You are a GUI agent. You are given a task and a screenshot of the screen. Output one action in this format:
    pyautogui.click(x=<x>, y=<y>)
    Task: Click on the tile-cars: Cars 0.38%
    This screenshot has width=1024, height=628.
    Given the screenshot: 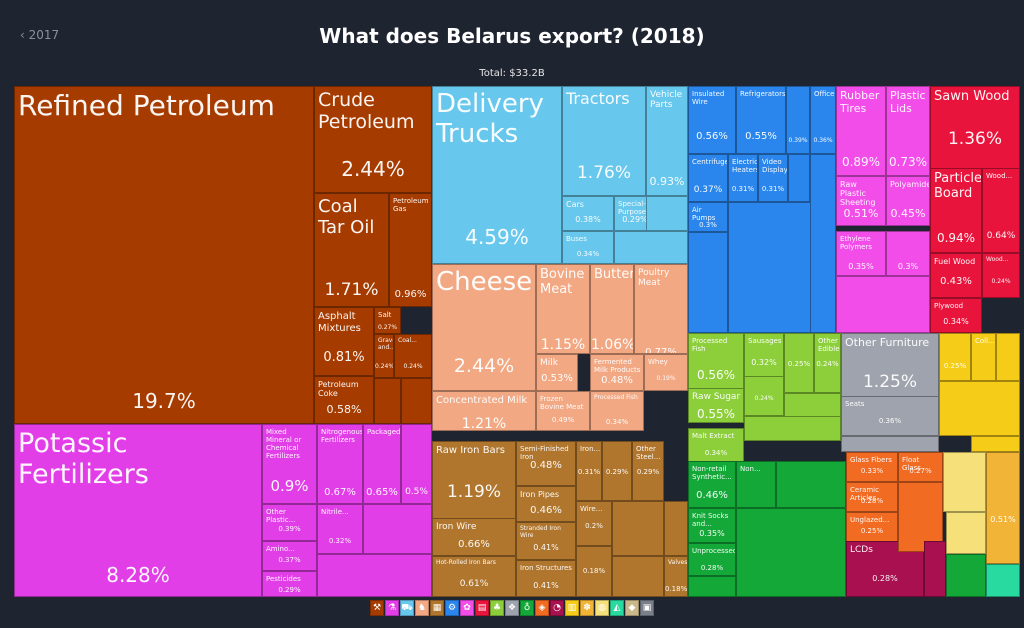 What is the action you would take?
    pyautogui.click(x=588, y=213)
    